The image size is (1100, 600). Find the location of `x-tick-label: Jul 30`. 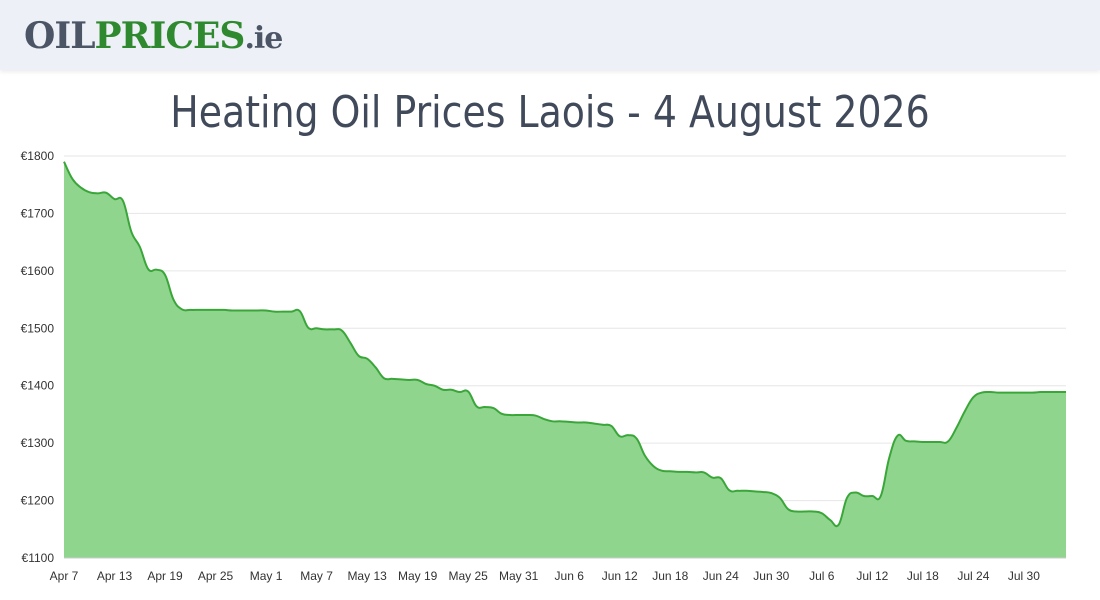

x-tick-label: Jul 30 is located at coordinates (1024, 576).